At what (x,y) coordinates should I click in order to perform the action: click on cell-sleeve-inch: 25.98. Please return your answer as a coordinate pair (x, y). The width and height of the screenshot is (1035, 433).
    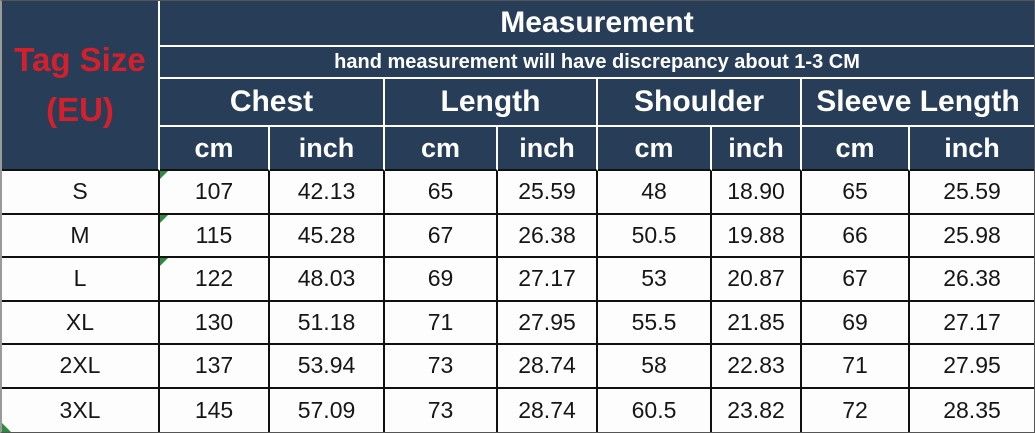
    Looking at the image, I should click on (972, 236).